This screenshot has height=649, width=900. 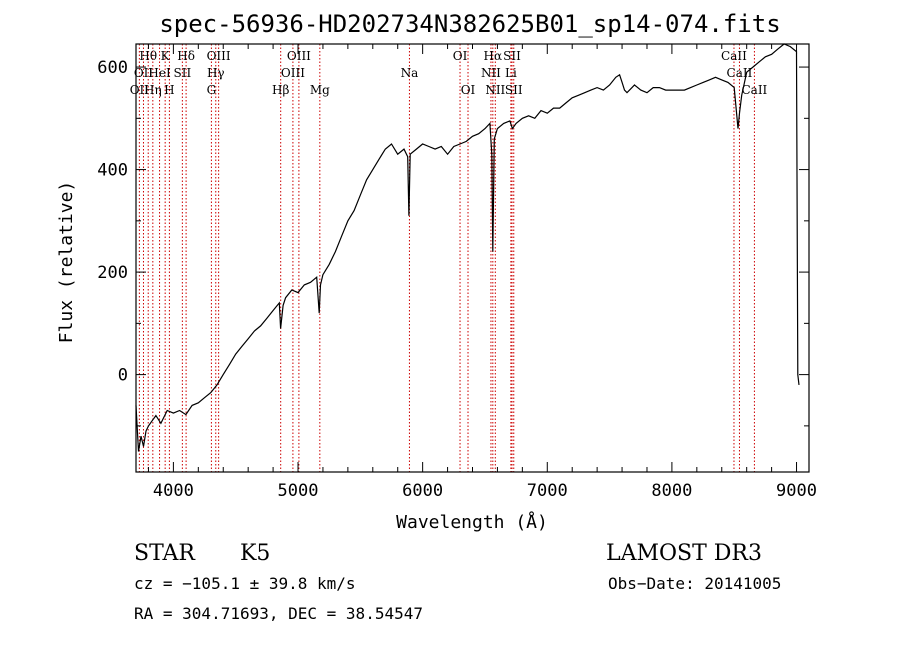 What do you see at coordinates (320, 90) in the screenshot?
I see `line-label: Mg` at bounding box center [320, 90].